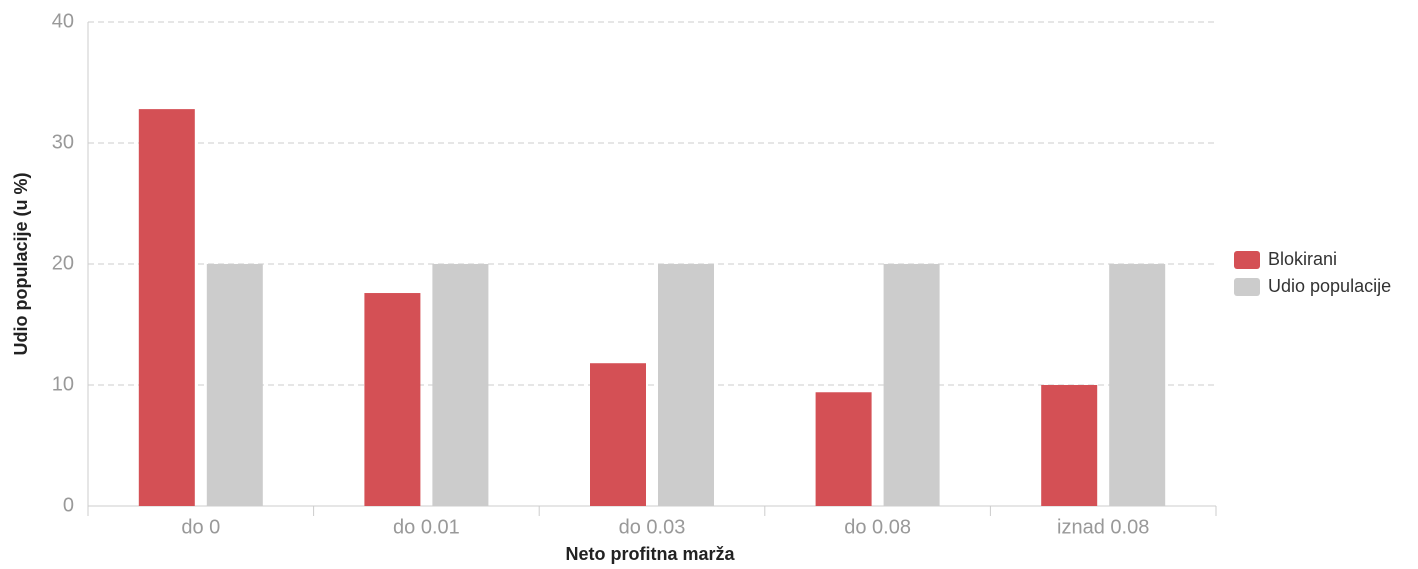  Describe the element at coordinates (63, 21) in the screenshot. I see `y-tick-label: 40` at that location.